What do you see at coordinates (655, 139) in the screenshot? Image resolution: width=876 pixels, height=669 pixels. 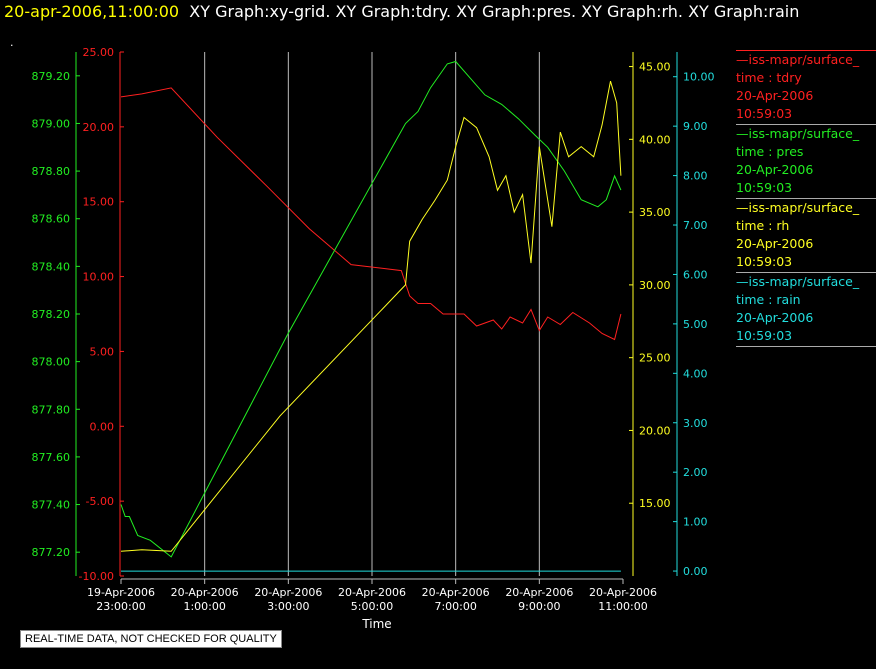 I see `rh-tick-label: 40.00` at bounding box center [655, 139].